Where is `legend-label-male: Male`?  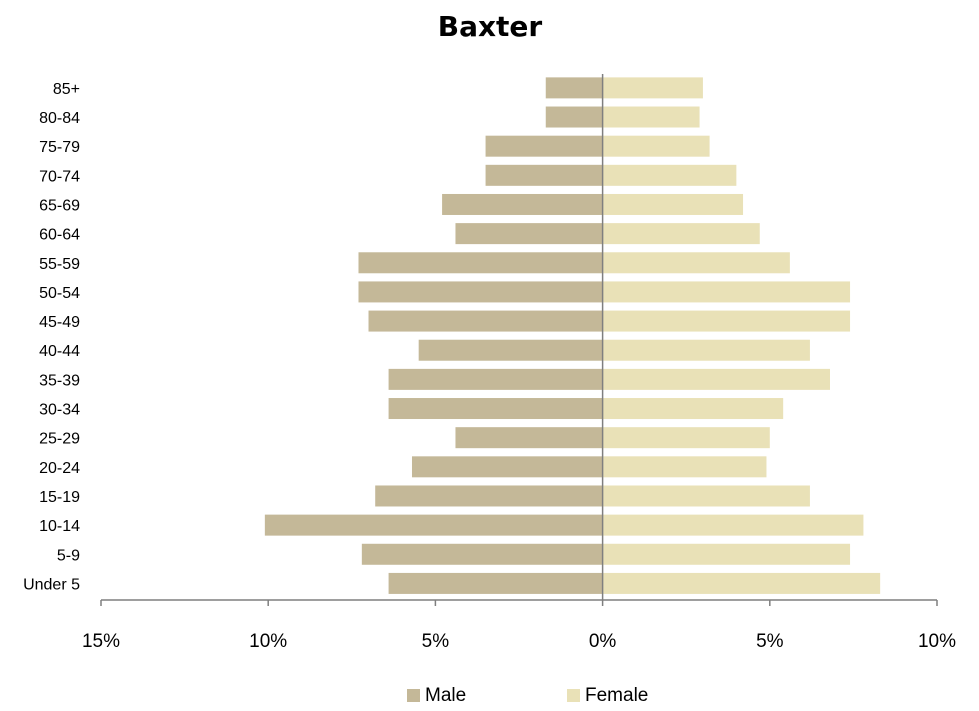 legend-label-male: Male is located at coordinates (445, 695).